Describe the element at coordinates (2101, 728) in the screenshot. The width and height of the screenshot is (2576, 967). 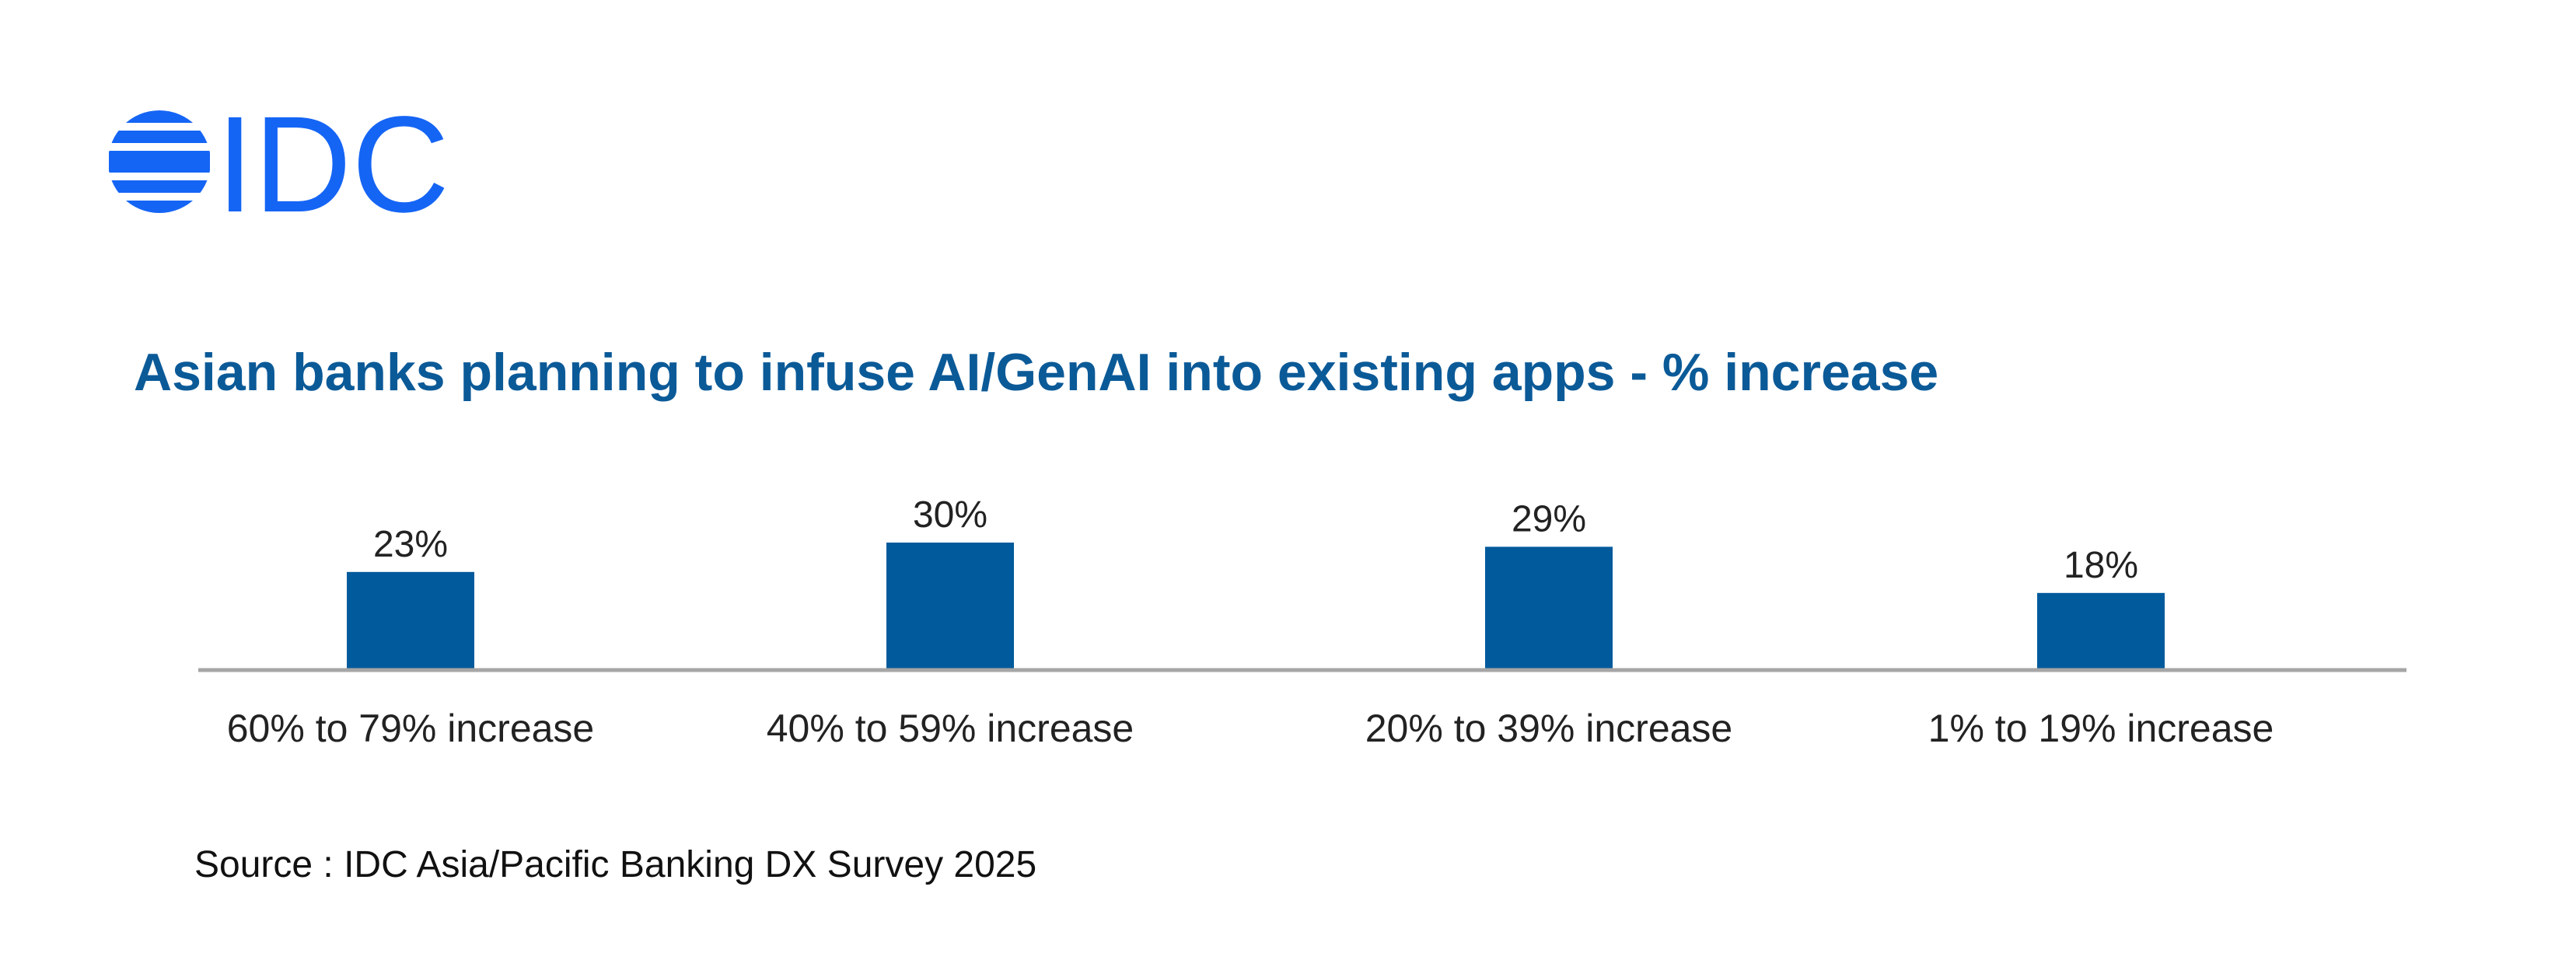
I see `category-label-4: 1% to 19% increase` at that location.